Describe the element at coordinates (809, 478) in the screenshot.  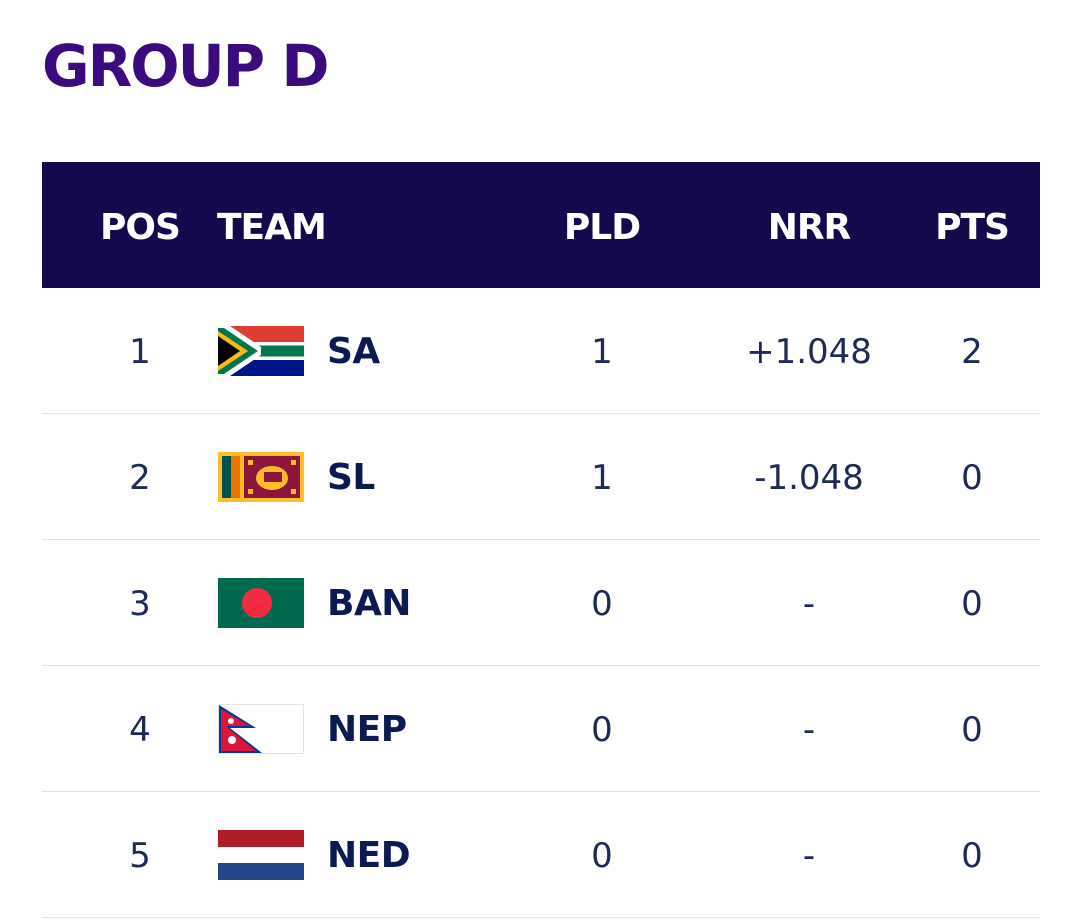
I see `nrr-cell: -1.048` at that location.